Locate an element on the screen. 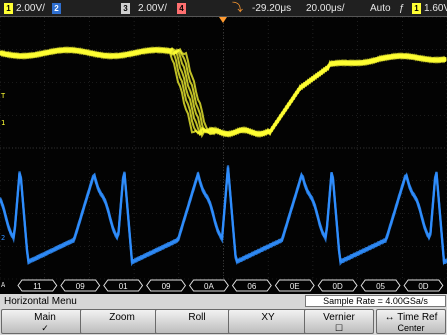 The image size is (447, 335). channel-4-badge: 4 is located at coordinates (181, 8).